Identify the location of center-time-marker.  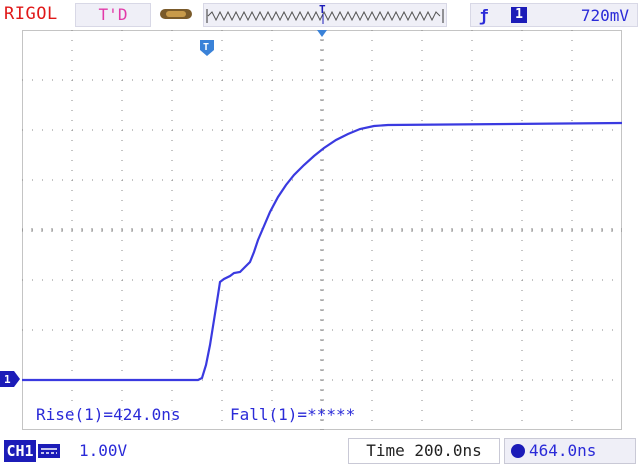
(322, 33).